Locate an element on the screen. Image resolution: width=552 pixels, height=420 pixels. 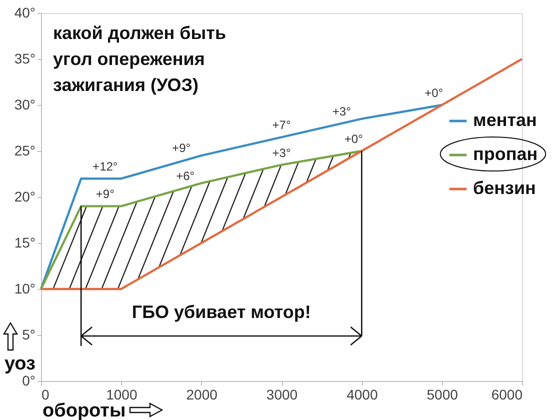
annotation: ГБО убивает мотор! is located at coordinates (221, 312).